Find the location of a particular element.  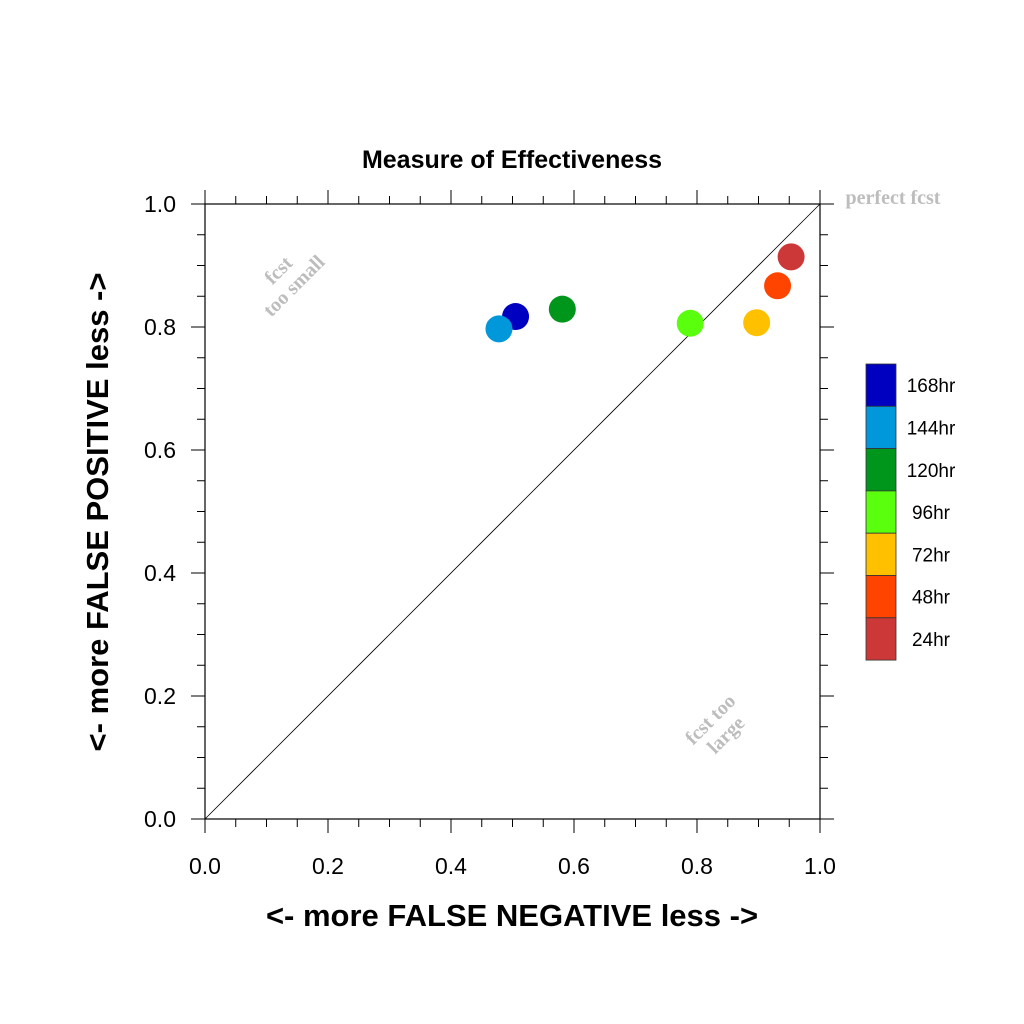

data-point-96hr is located at coordinates (690, 323).